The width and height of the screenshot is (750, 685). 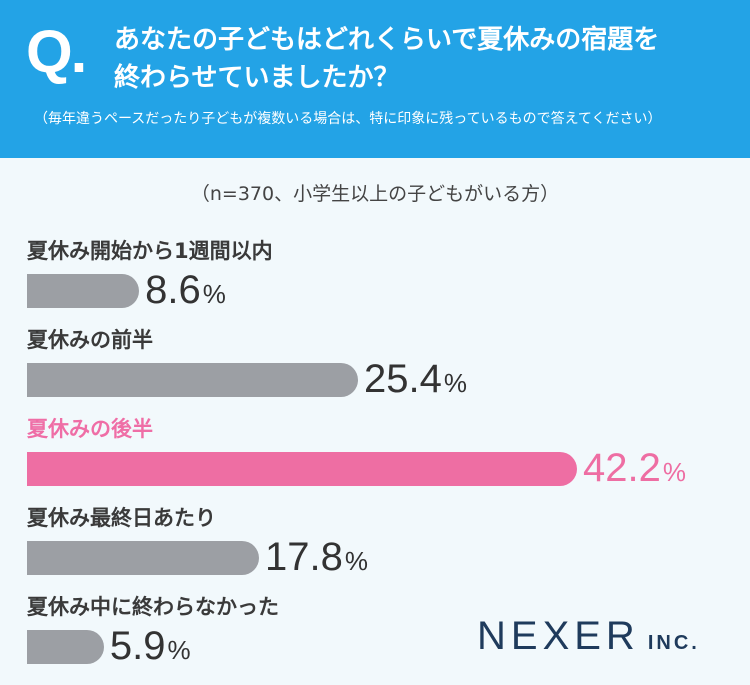 What do you see at coordinates (137, 646) in the screenshot?
I see `value-number: 5.9` at bounding box center [137, 646].